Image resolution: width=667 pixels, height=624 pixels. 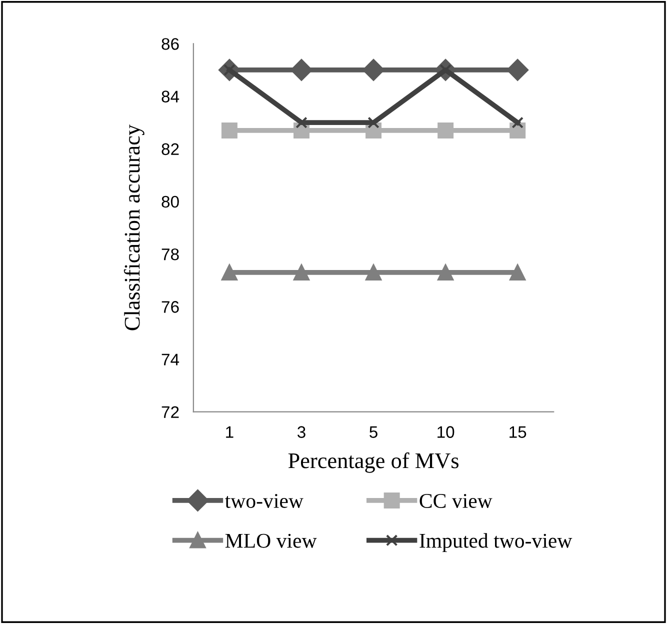 I want to click on y-tick-label: 82, so click(x=170, y=149).